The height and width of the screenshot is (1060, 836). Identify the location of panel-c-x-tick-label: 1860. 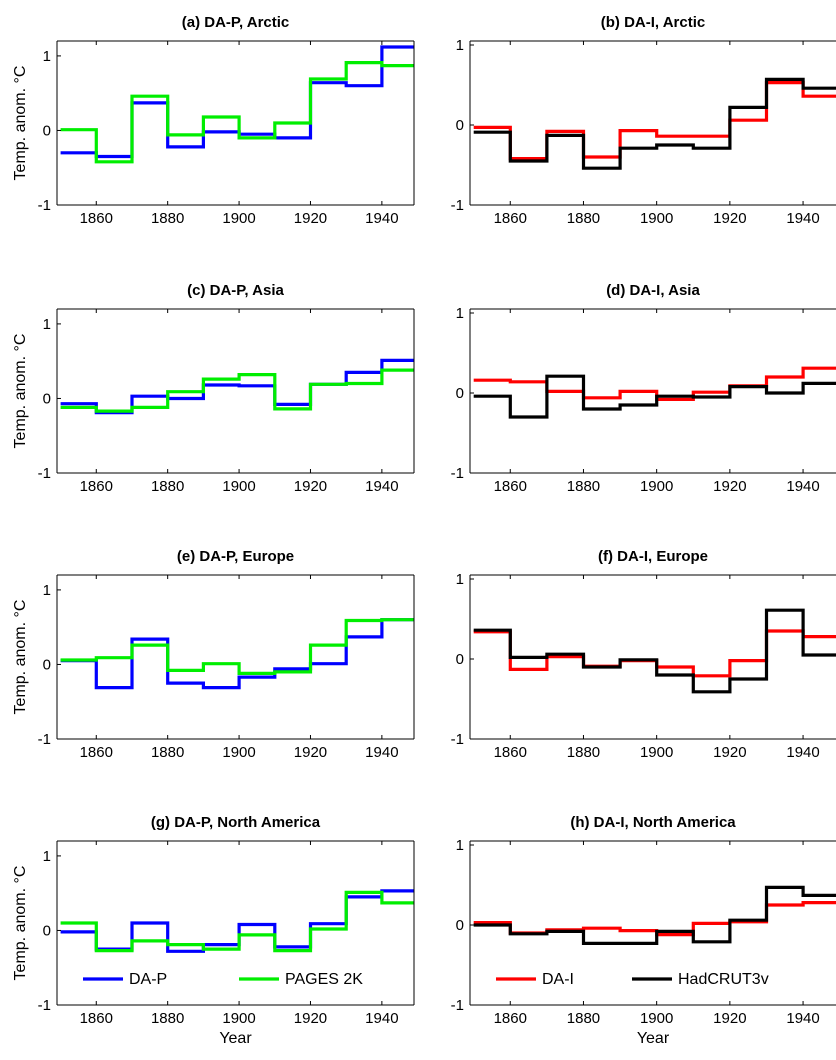
(96, 486).